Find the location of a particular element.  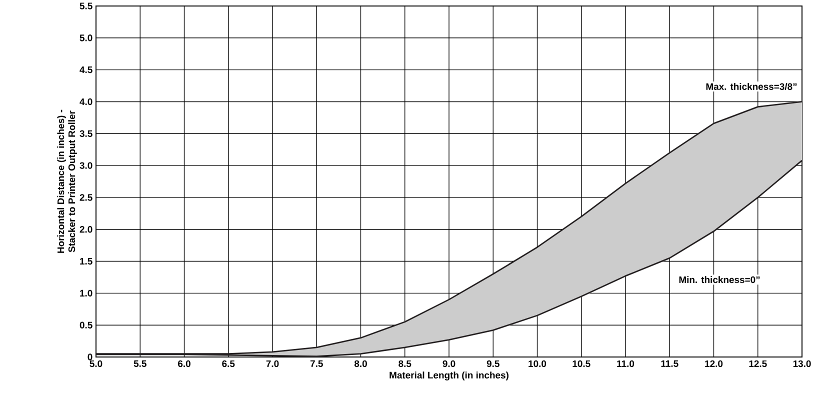

y-tick-label: 0 is located at coordinates (90, 357).